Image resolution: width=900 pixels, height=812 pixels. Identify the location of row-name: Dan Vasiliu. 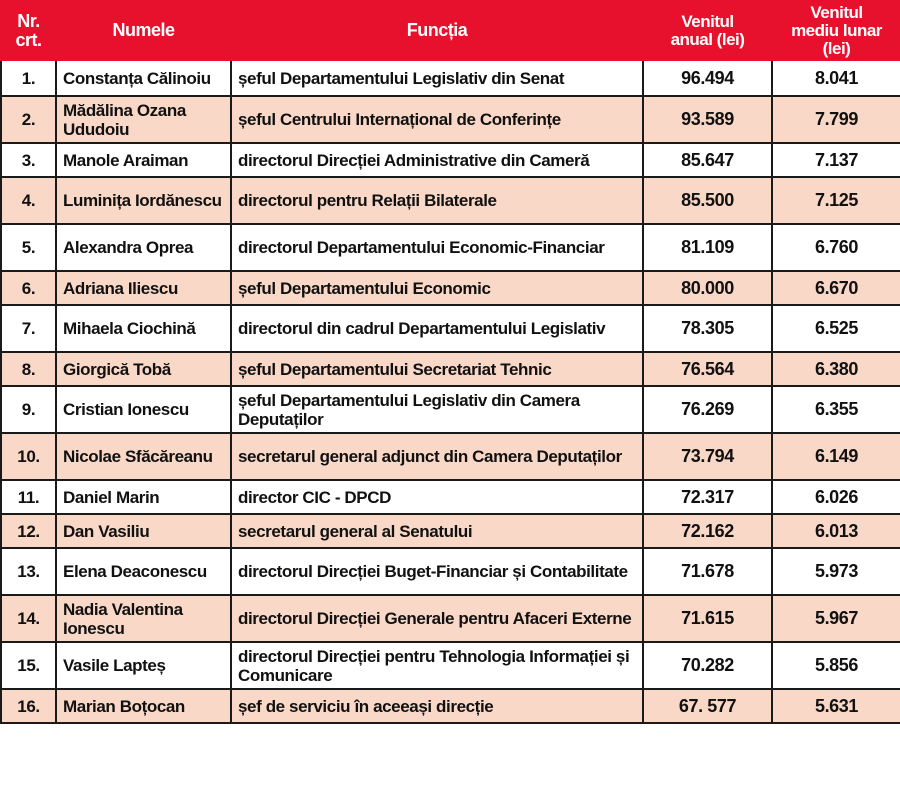
(143, 531).